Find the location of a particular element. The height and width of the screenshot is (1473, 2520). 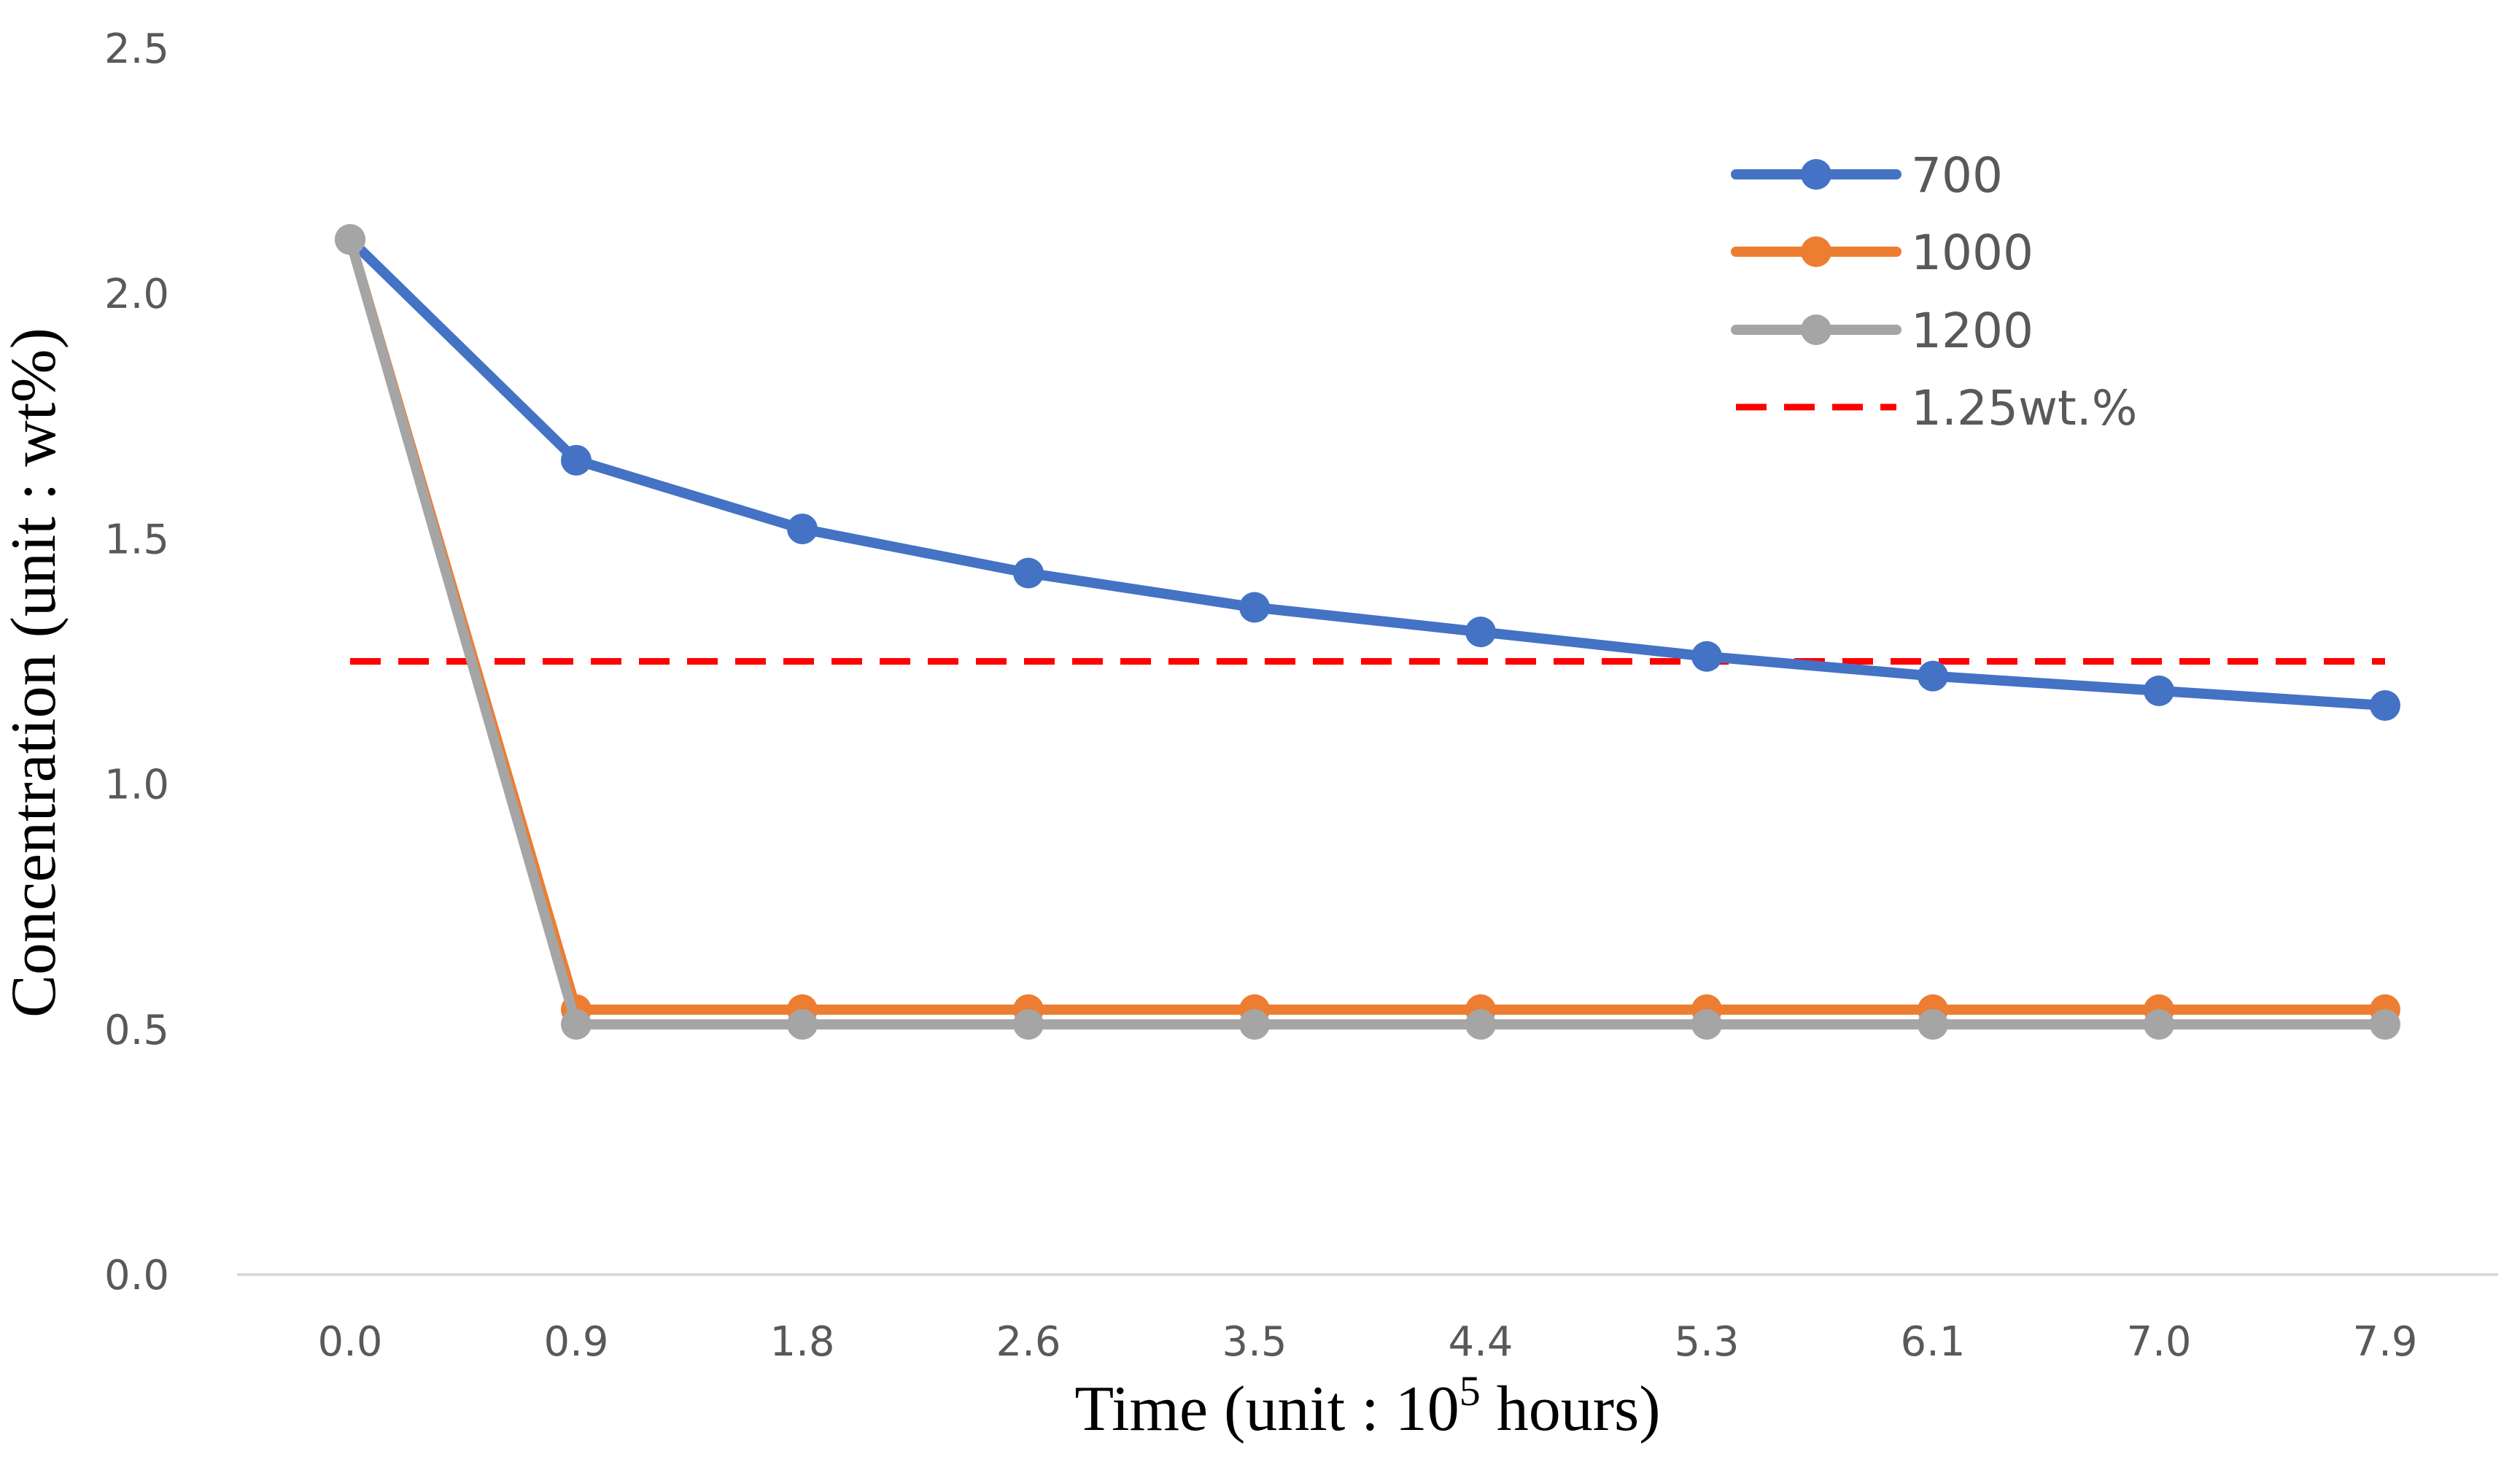

x-axis-title-tail: hours) is located at coordinates (1571, 1409).